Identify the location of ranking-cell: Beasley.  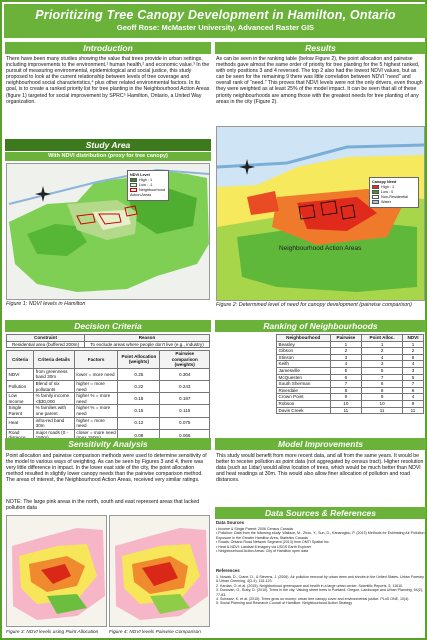
(303, 344).